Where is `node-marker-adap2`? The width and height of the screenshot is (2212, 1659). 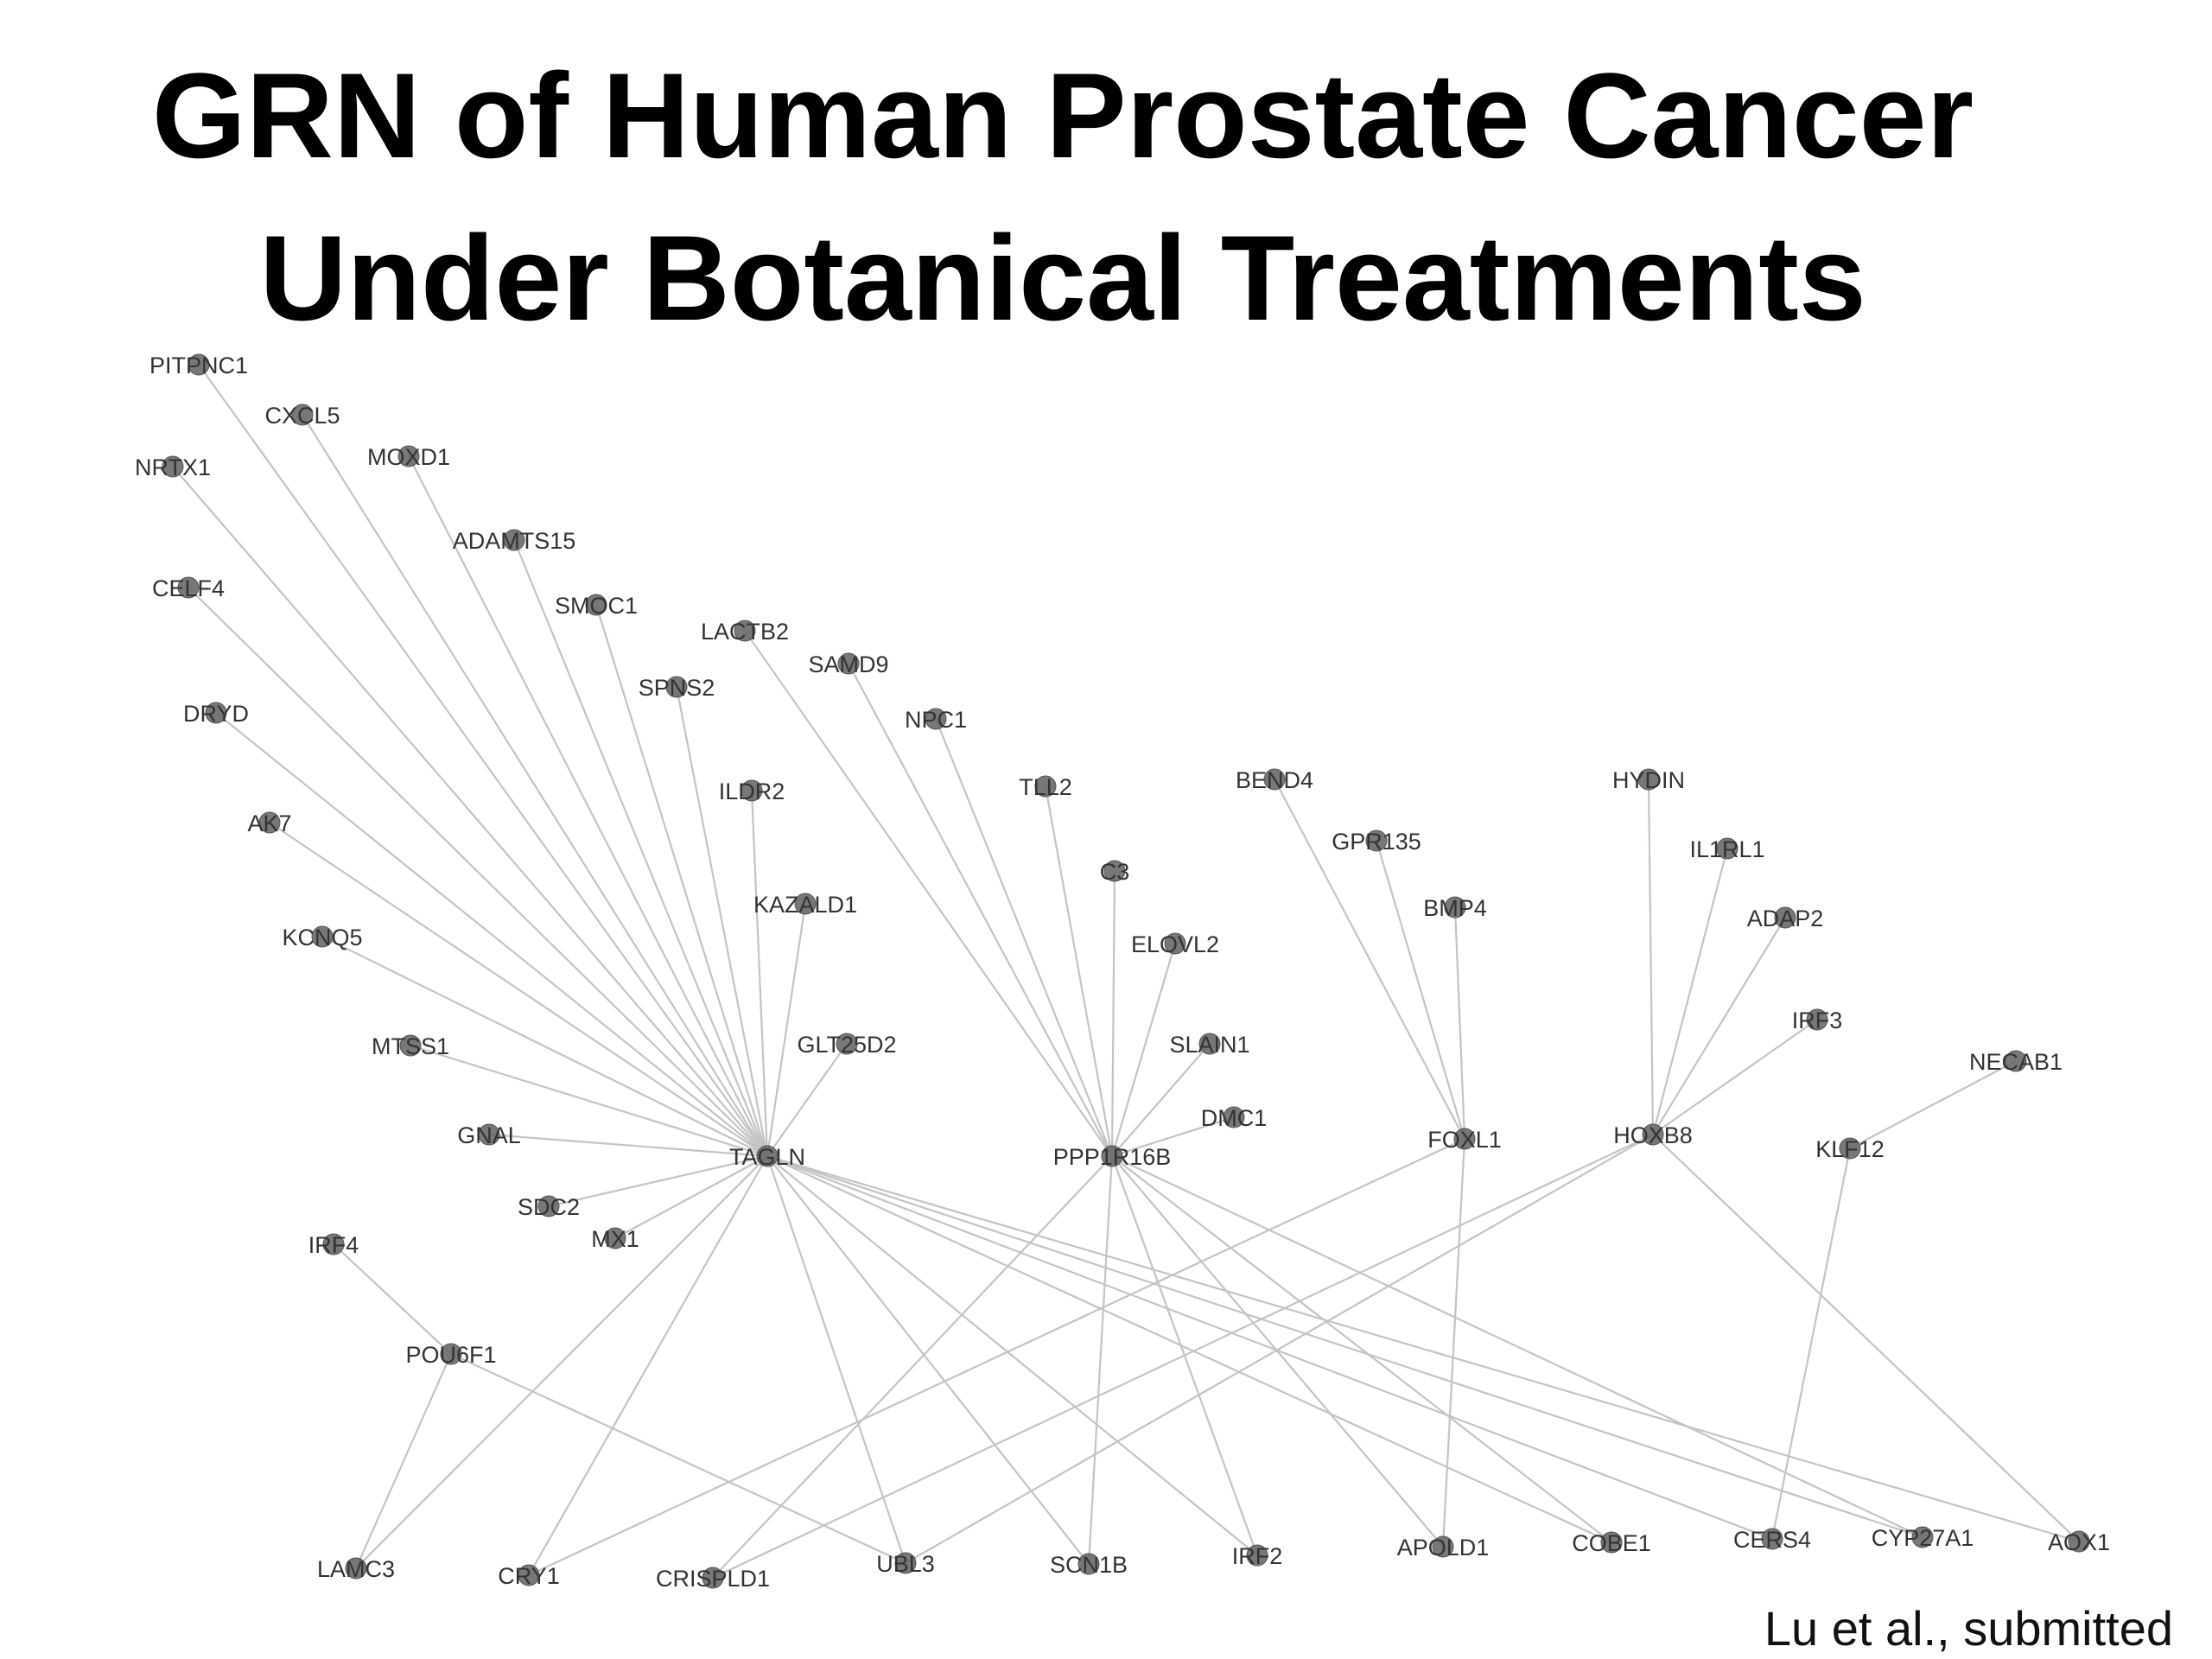
node-marker-adap2 is located at coordinates (1785, 917).